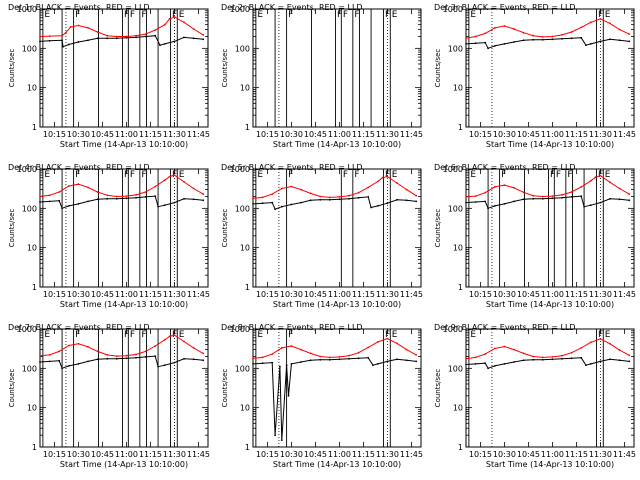 Image resolution: width=640 pixels, height=480 pixels. I want to click on y-tick-label: 10, so click(32, 248).